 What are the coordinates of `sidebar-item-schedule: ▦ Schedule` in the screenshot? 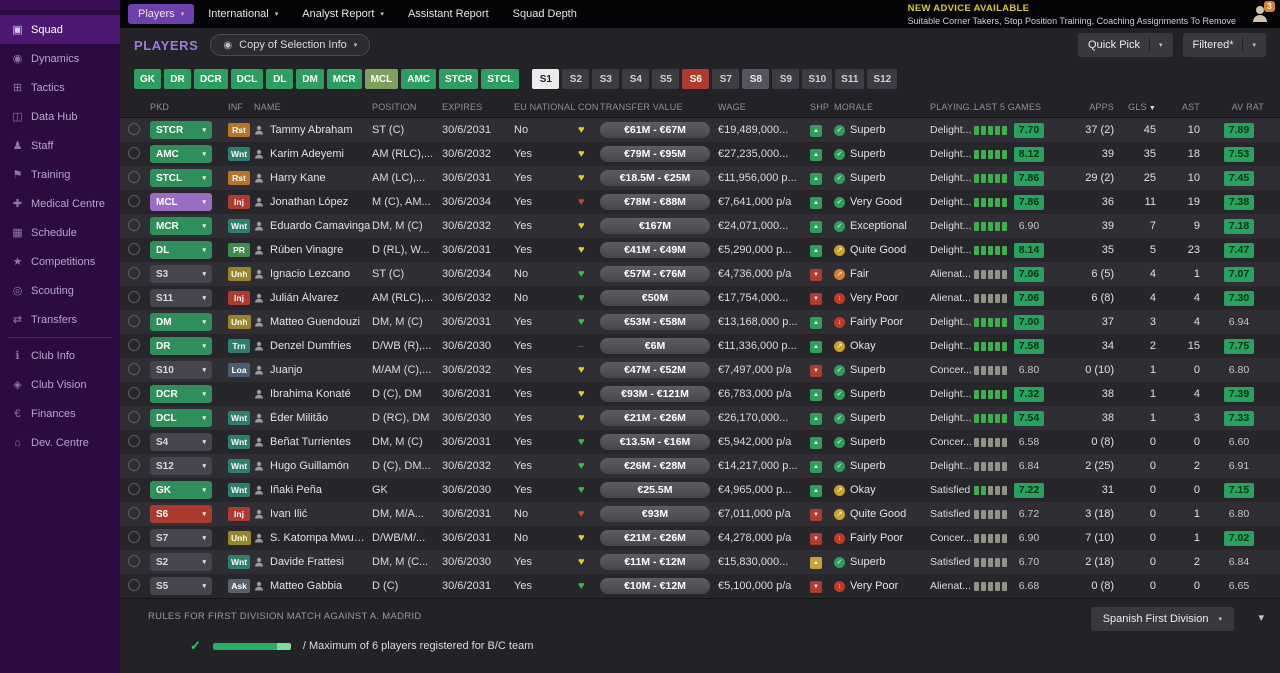 It's located at (60, 232).